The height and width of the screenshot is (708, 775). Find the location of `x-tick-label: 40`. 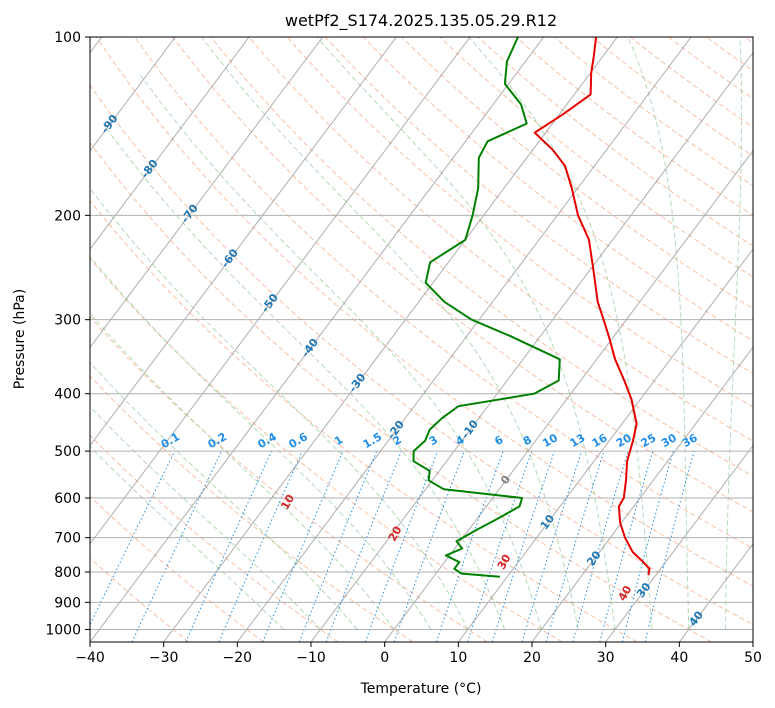

x-tick-label: 40 is located at coordinates (679, 658).